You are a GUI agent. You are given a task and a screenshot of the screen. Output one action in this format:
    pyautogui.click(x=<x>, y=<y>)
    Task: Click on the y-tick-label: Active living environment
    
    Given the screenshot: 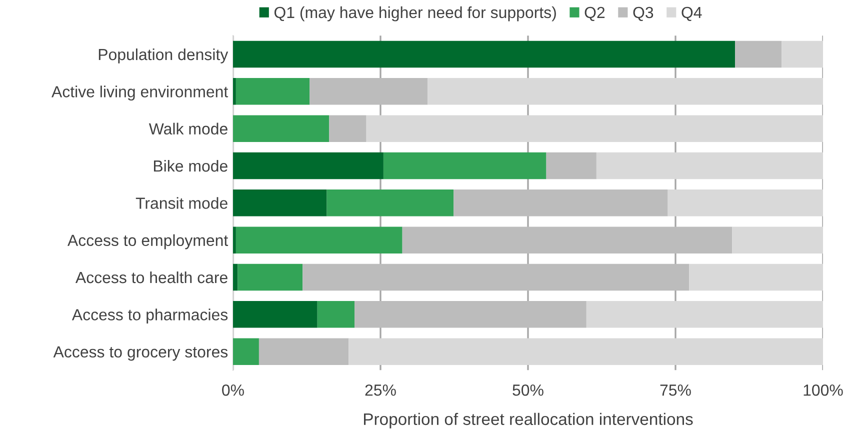 What is the action you would take?
    pyautogui.click(x=140, y=93)
    